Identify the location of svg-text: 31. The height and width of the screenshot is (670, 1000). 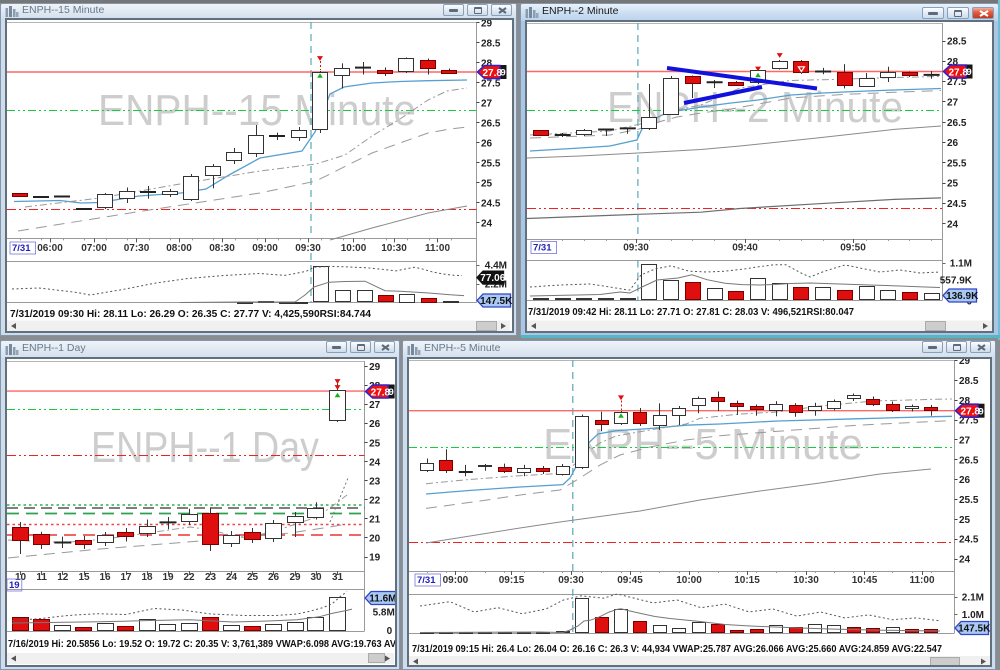
(338, 577).